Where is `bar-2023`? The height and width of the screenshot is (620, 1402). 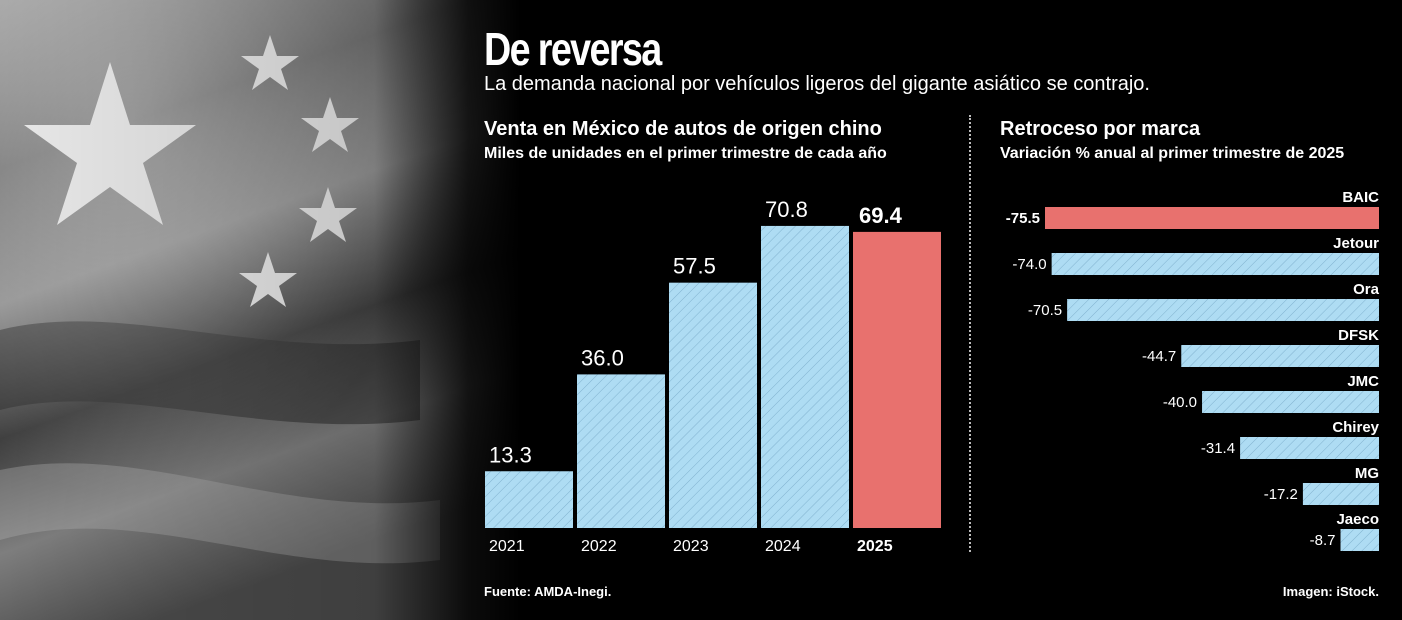
bar-2023 is located at coordinates (713, 405).